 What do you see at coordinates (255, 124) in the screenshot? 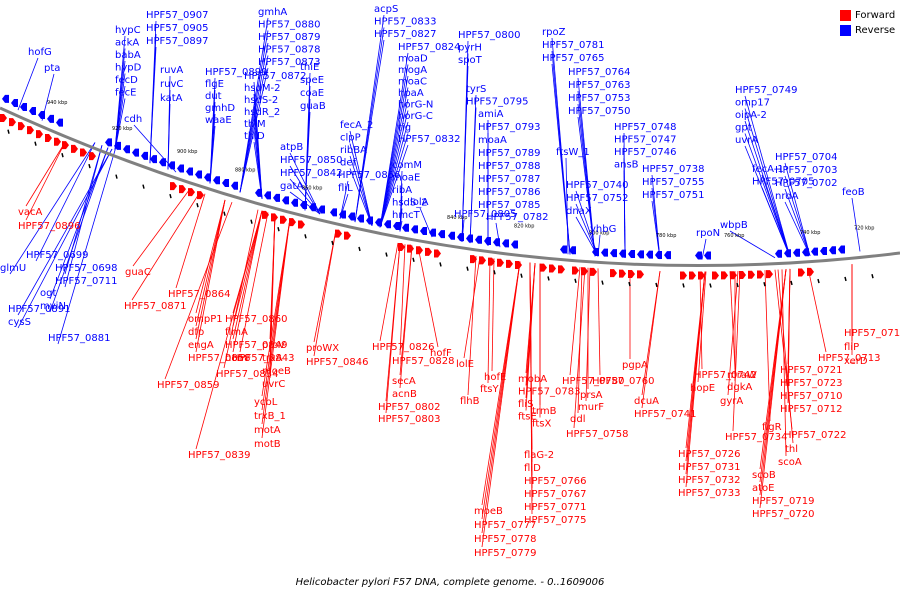
I see `reverse-gene-label: thiM` at bounding box center [255, 124].